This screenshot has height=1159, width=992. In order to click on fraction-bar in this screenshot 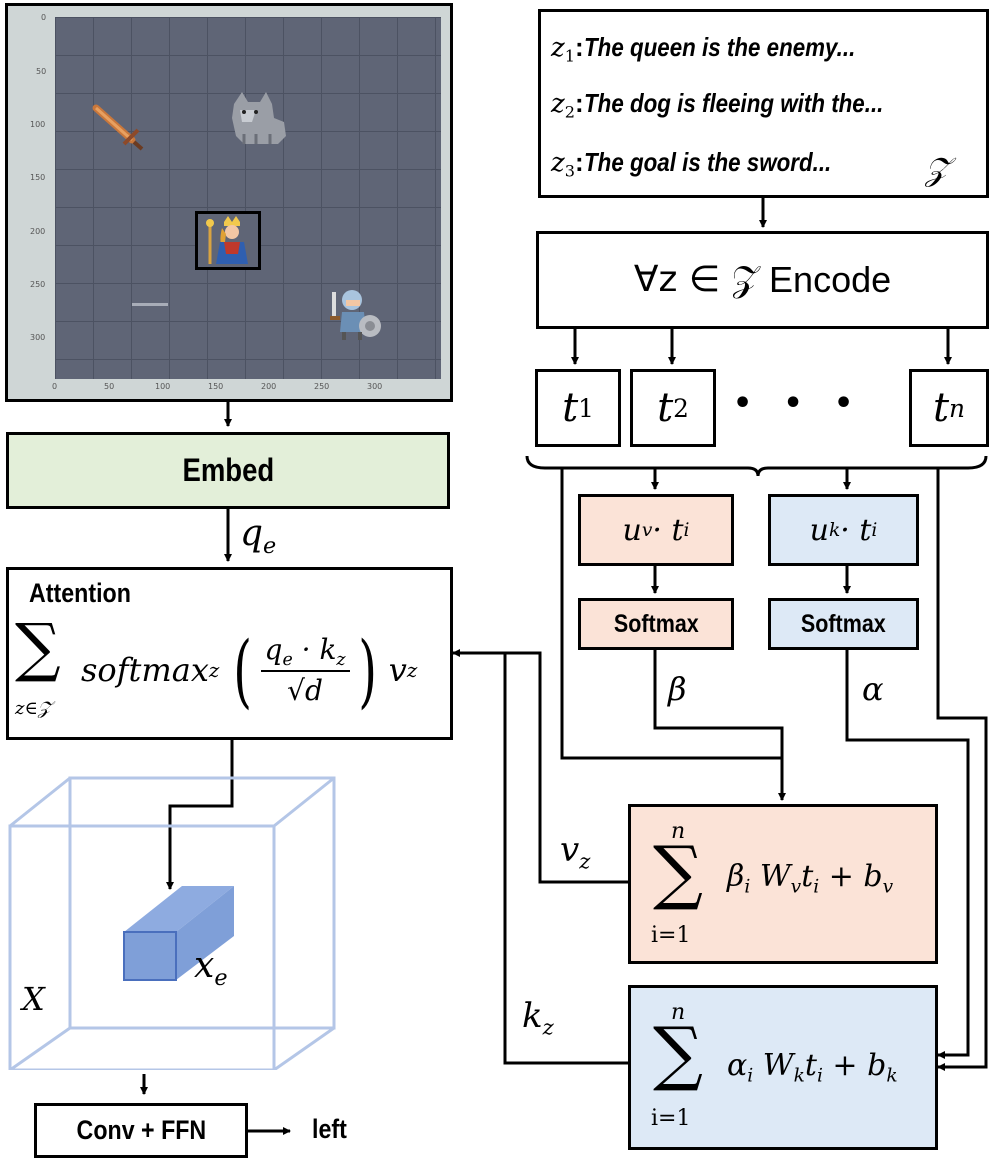, I will do `click(305, 671)`.